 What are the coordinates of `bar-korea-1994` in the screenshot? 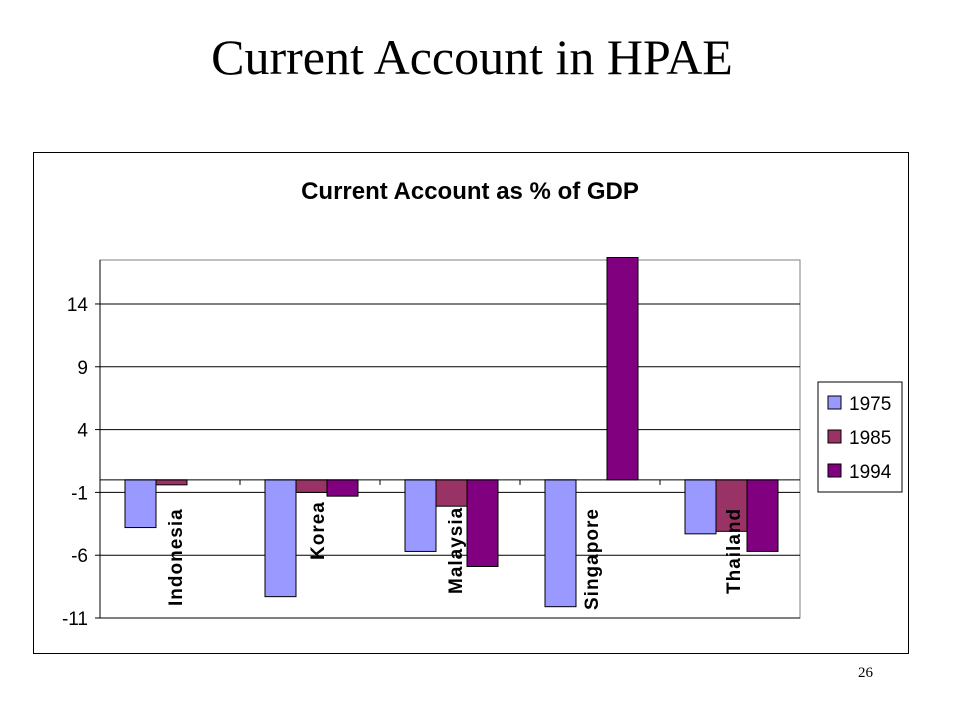 It's located at (342, 488).